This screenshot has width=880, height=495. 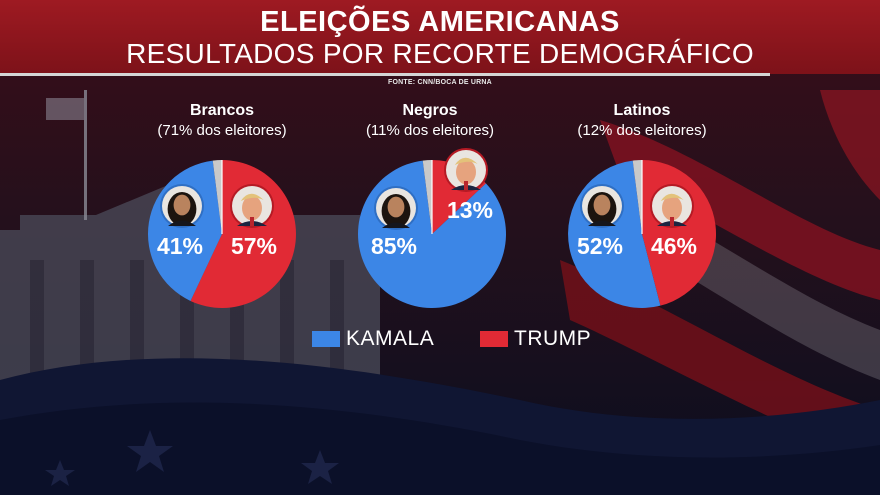 What do you see at coordinates (394, 246) in the screenshot?
I see `data-label-kamala: 85%` at bounding box center [394, 246].